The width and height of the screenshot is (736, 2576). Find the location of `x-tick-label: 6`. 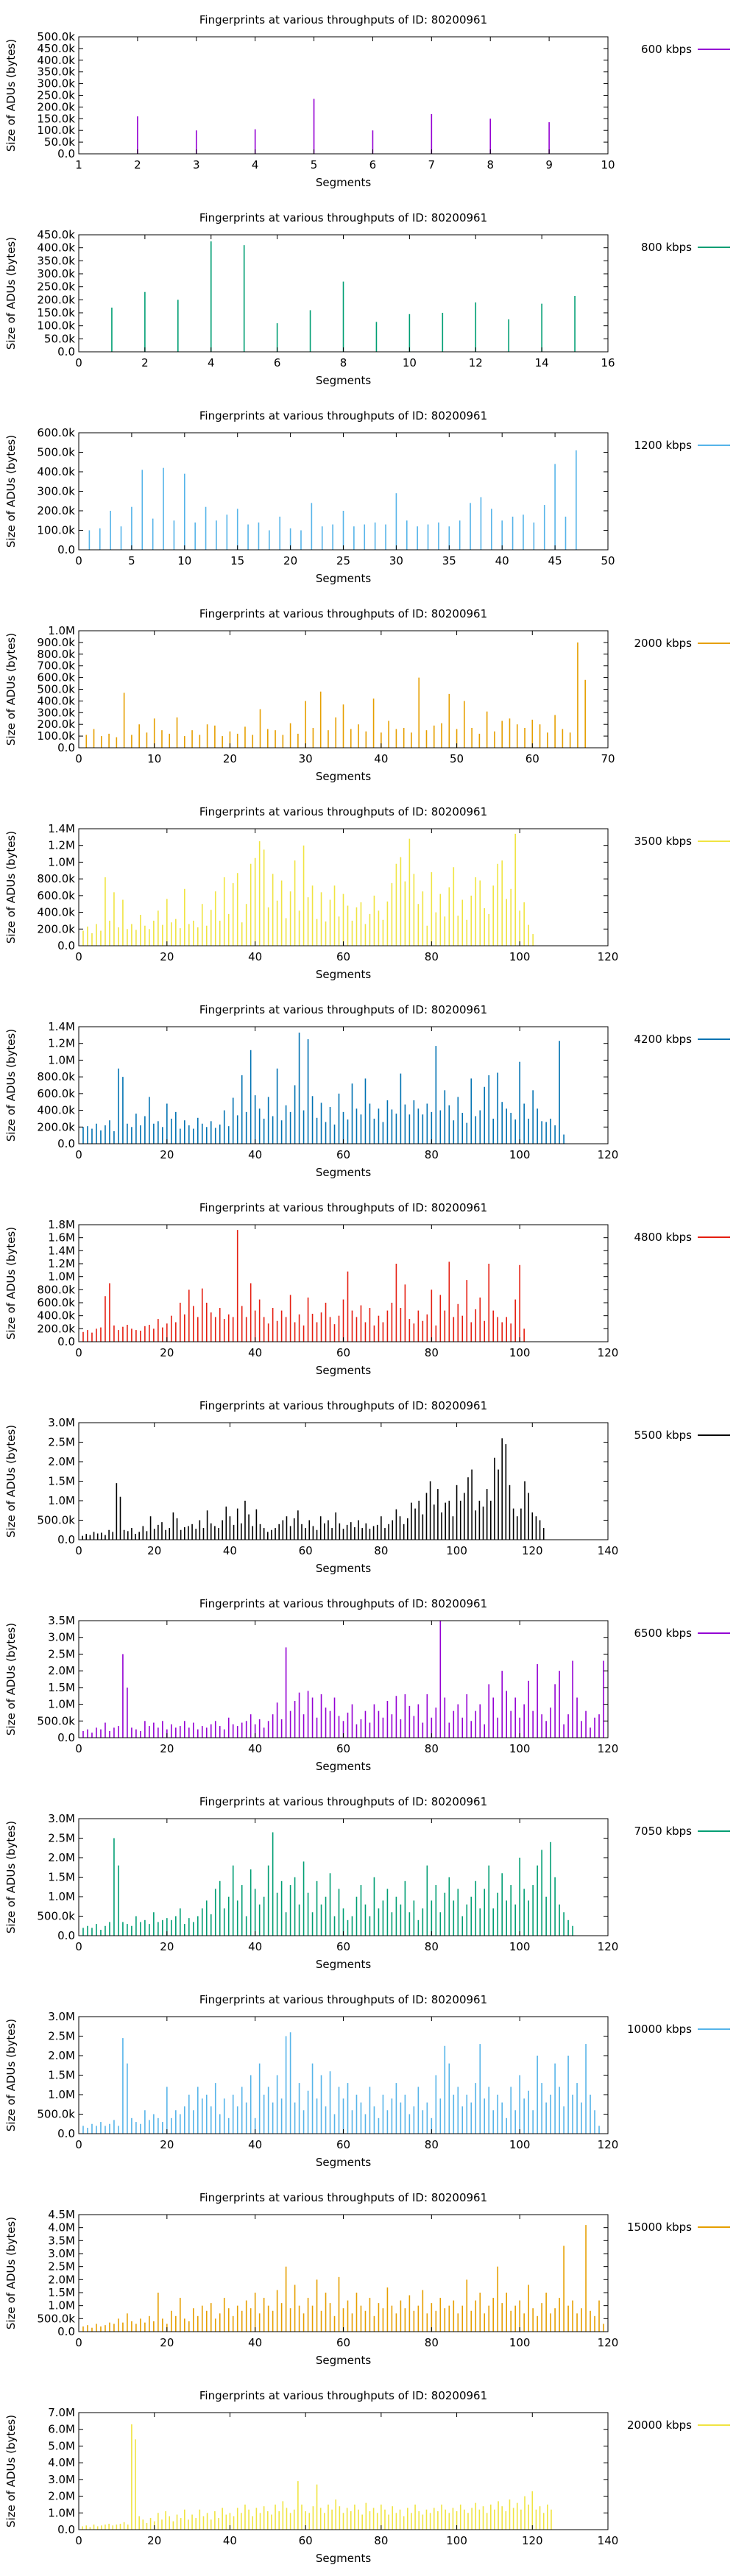

x-tick-label: 6 is located at coordinates (373, 164).